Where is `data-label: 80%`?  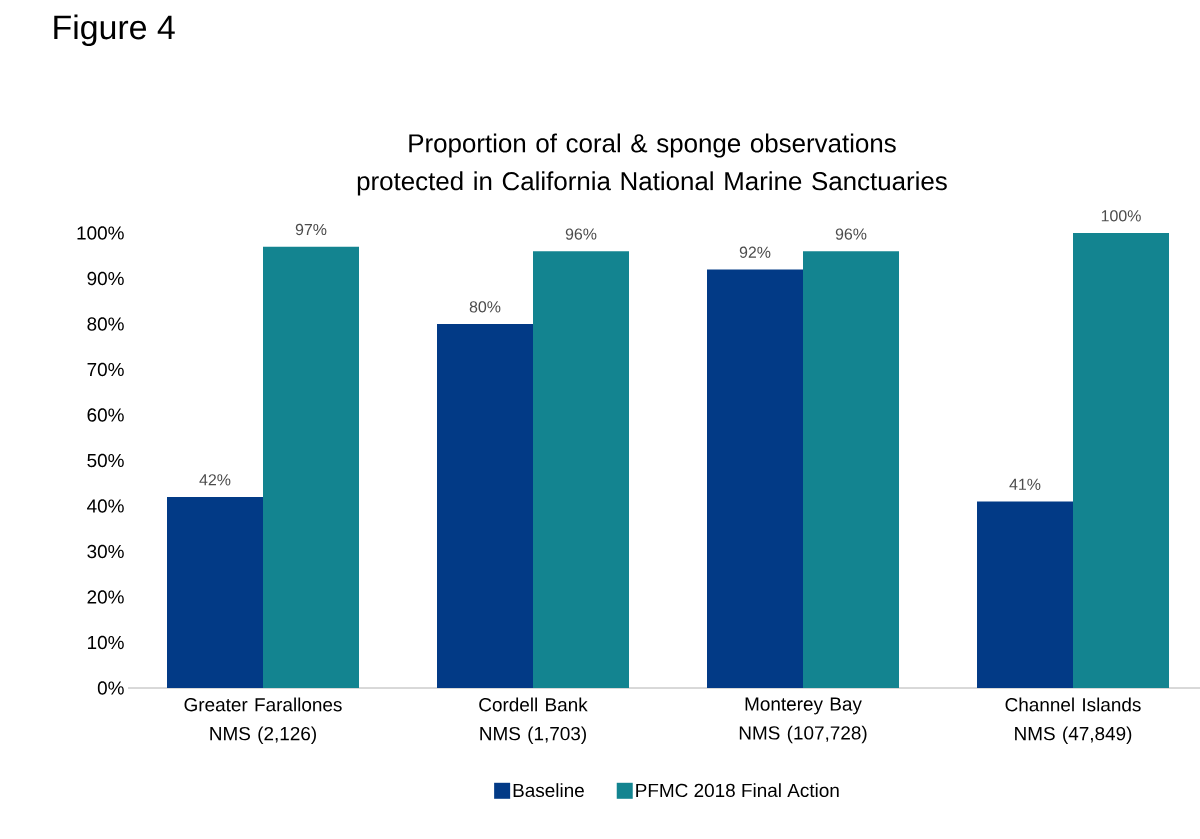
data-label: 80% is located at coordinates (485, 307).